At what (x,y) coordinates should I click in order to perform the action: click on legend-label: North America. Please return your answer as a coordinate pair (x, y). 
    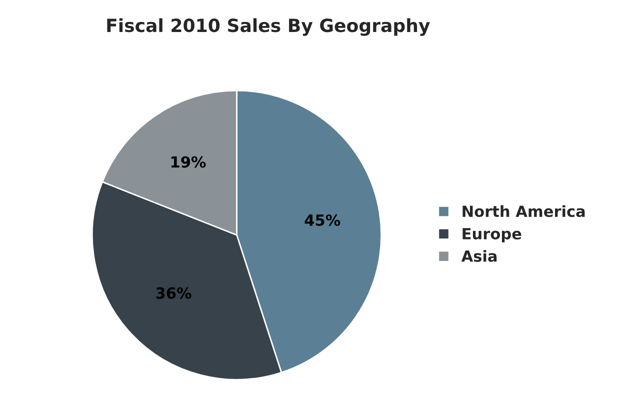
    Looking at the image, I should click on (523, 211).